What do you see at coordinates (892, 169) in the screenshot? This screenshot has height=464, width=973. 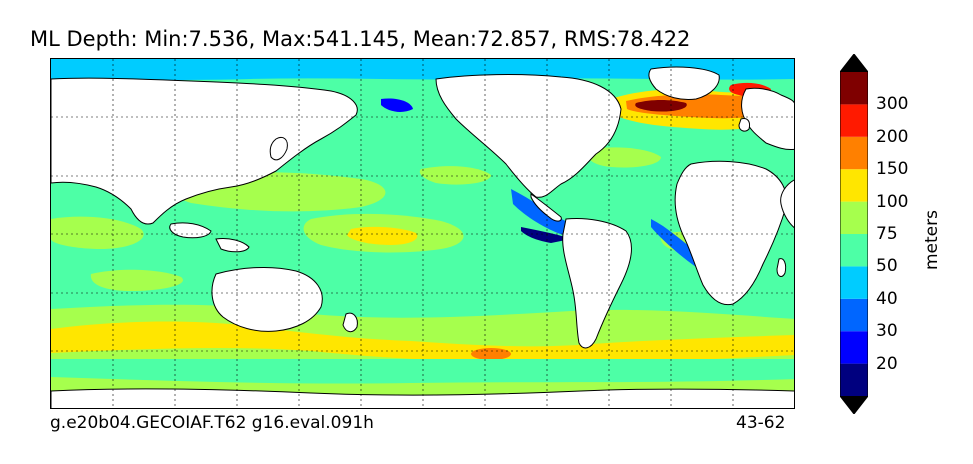 I see `colorbar-tick-label: 150` at bounding box center [892, 169].